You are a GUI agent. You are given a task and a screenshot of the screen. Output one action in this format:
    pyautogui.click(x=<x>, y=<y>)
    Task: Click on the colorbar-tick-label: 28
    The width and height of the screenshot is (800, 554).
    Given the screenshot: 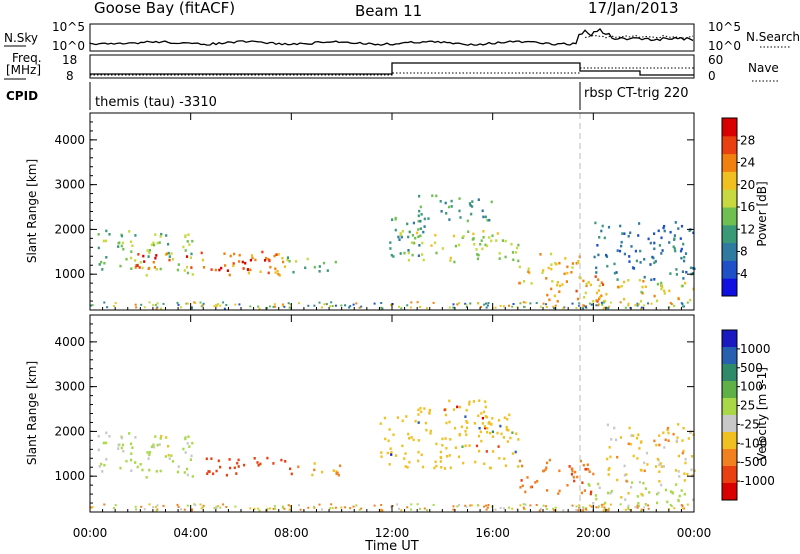 What is the action you would take?
    pyautogui.click(x=747, y=140)
    